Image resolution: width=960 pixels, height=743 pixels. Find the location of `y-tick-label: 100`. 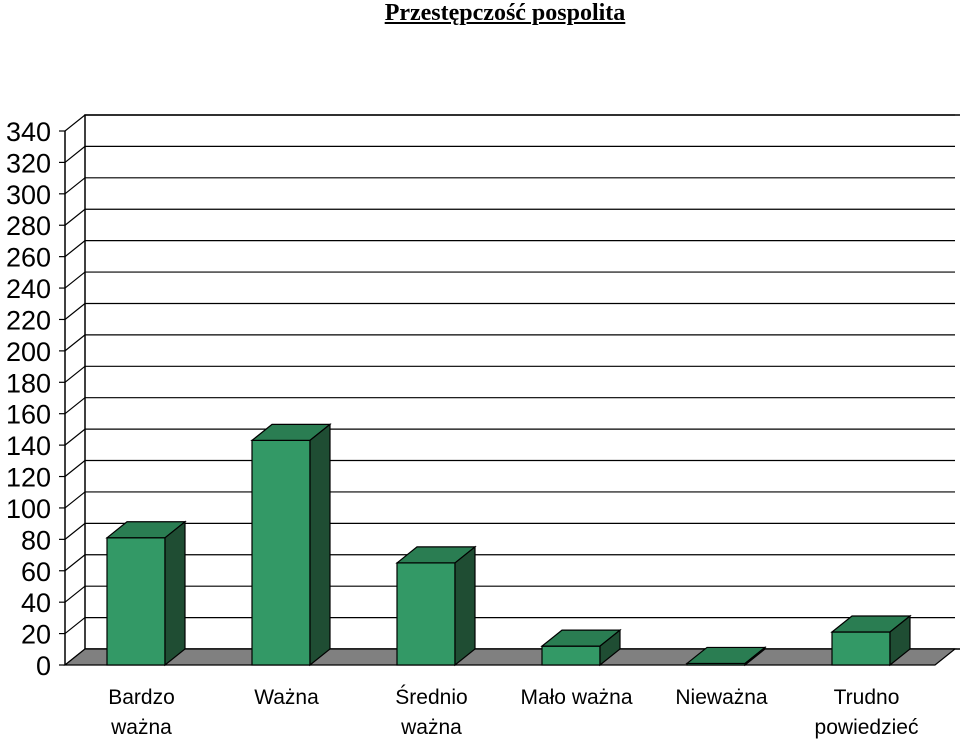

y-tick-label: 100 is located at coordinates (28, 509).